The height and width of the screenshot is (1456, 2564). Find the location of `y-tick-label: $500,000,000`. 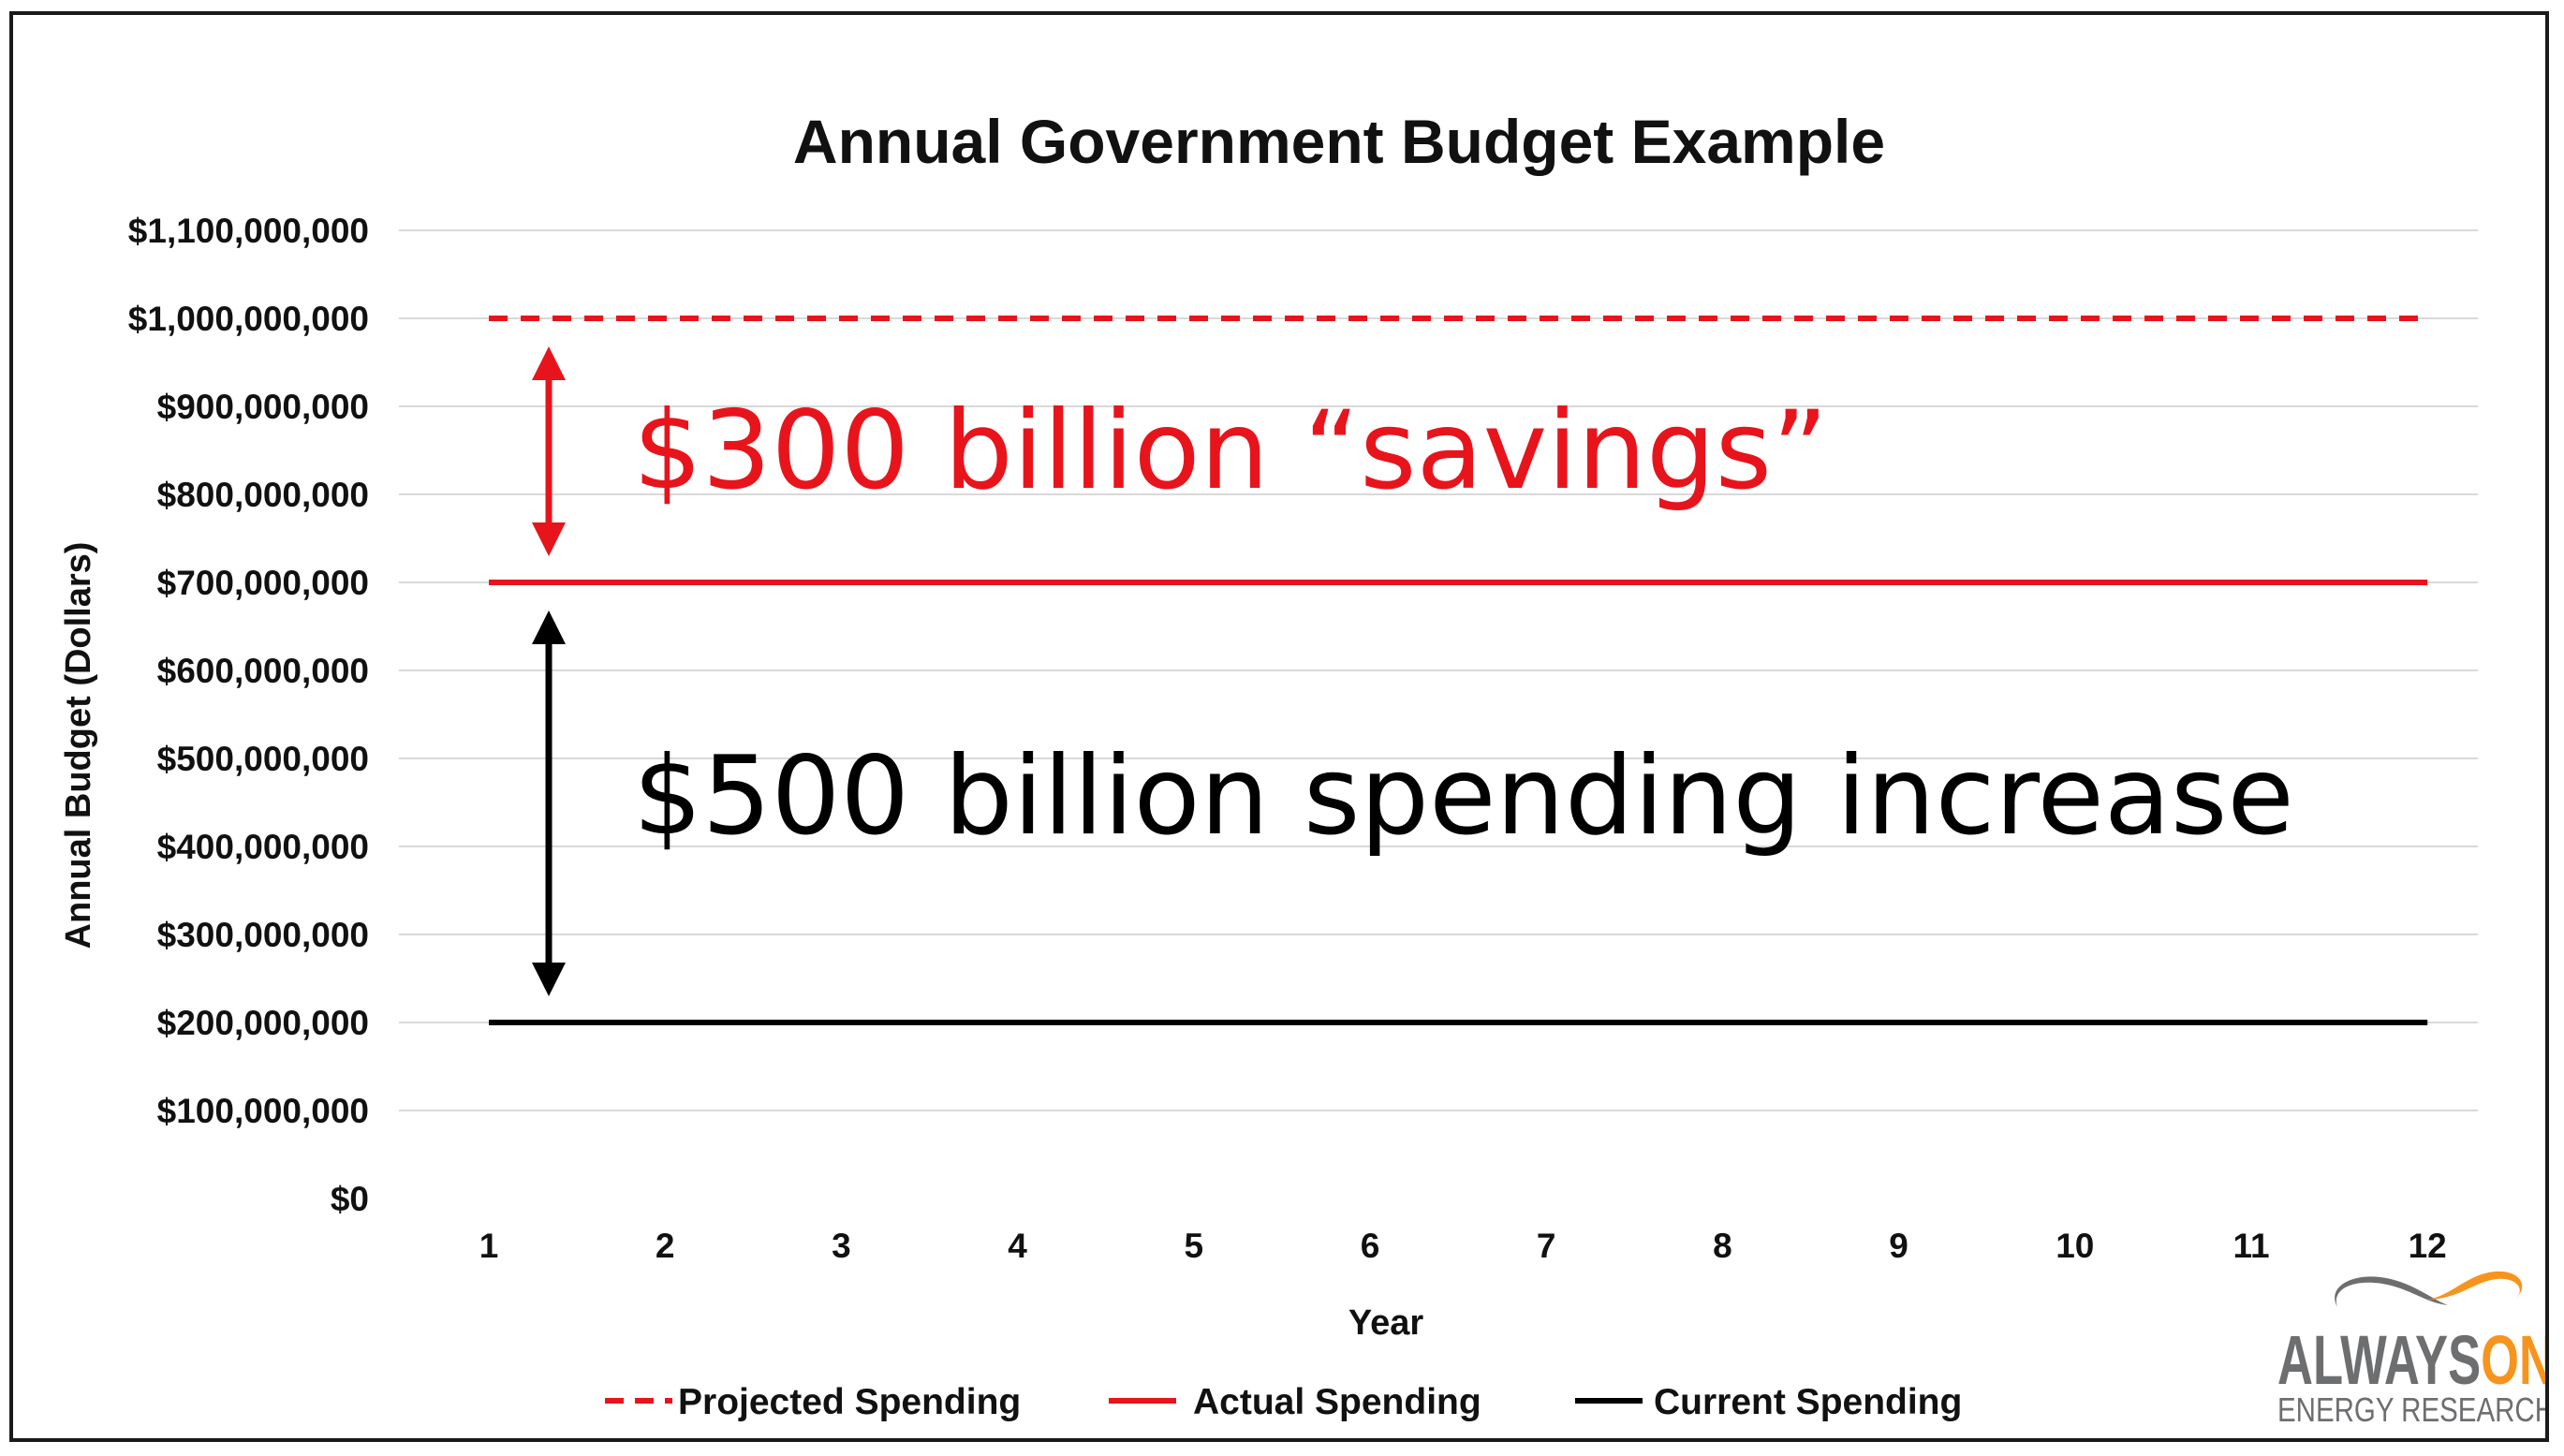

y-tick-label: $500,000,000 is located at coordinates (263, 759).